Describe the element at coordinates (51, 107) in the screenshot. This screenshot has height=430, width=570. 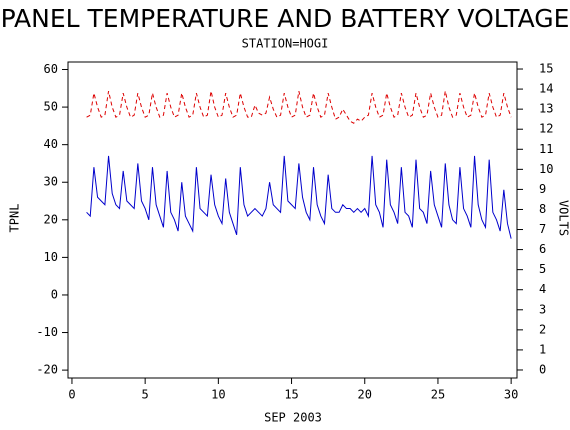
I see `y-tick-label: 50` at that location.